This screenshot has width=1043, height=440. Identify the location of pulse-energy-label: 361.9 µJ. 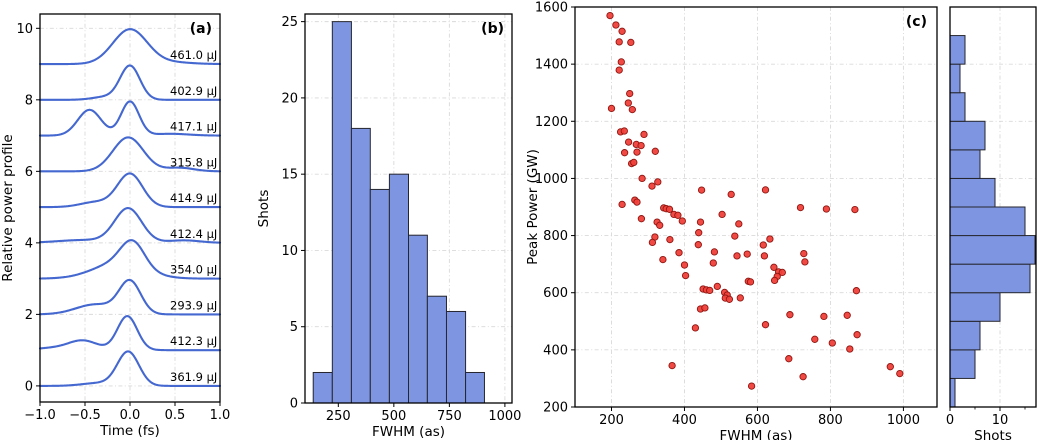
(193, 377).